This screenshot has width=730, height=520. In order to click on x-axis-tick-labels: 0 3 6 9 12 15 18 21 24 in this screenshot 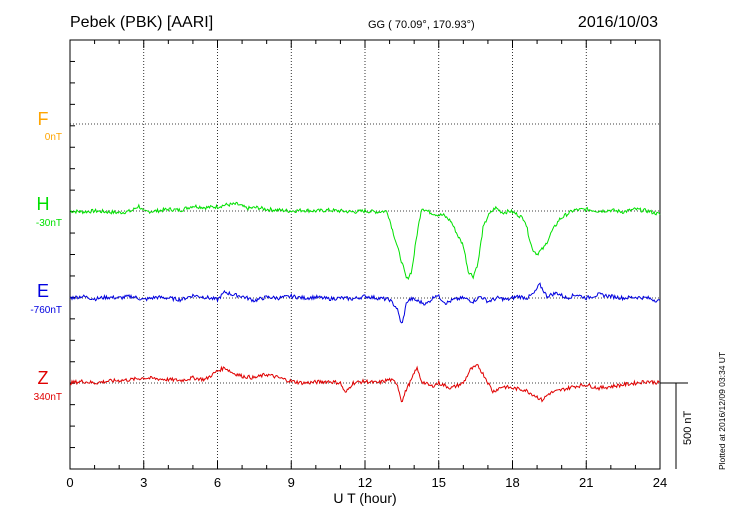, I will do `click(366, 482)`.